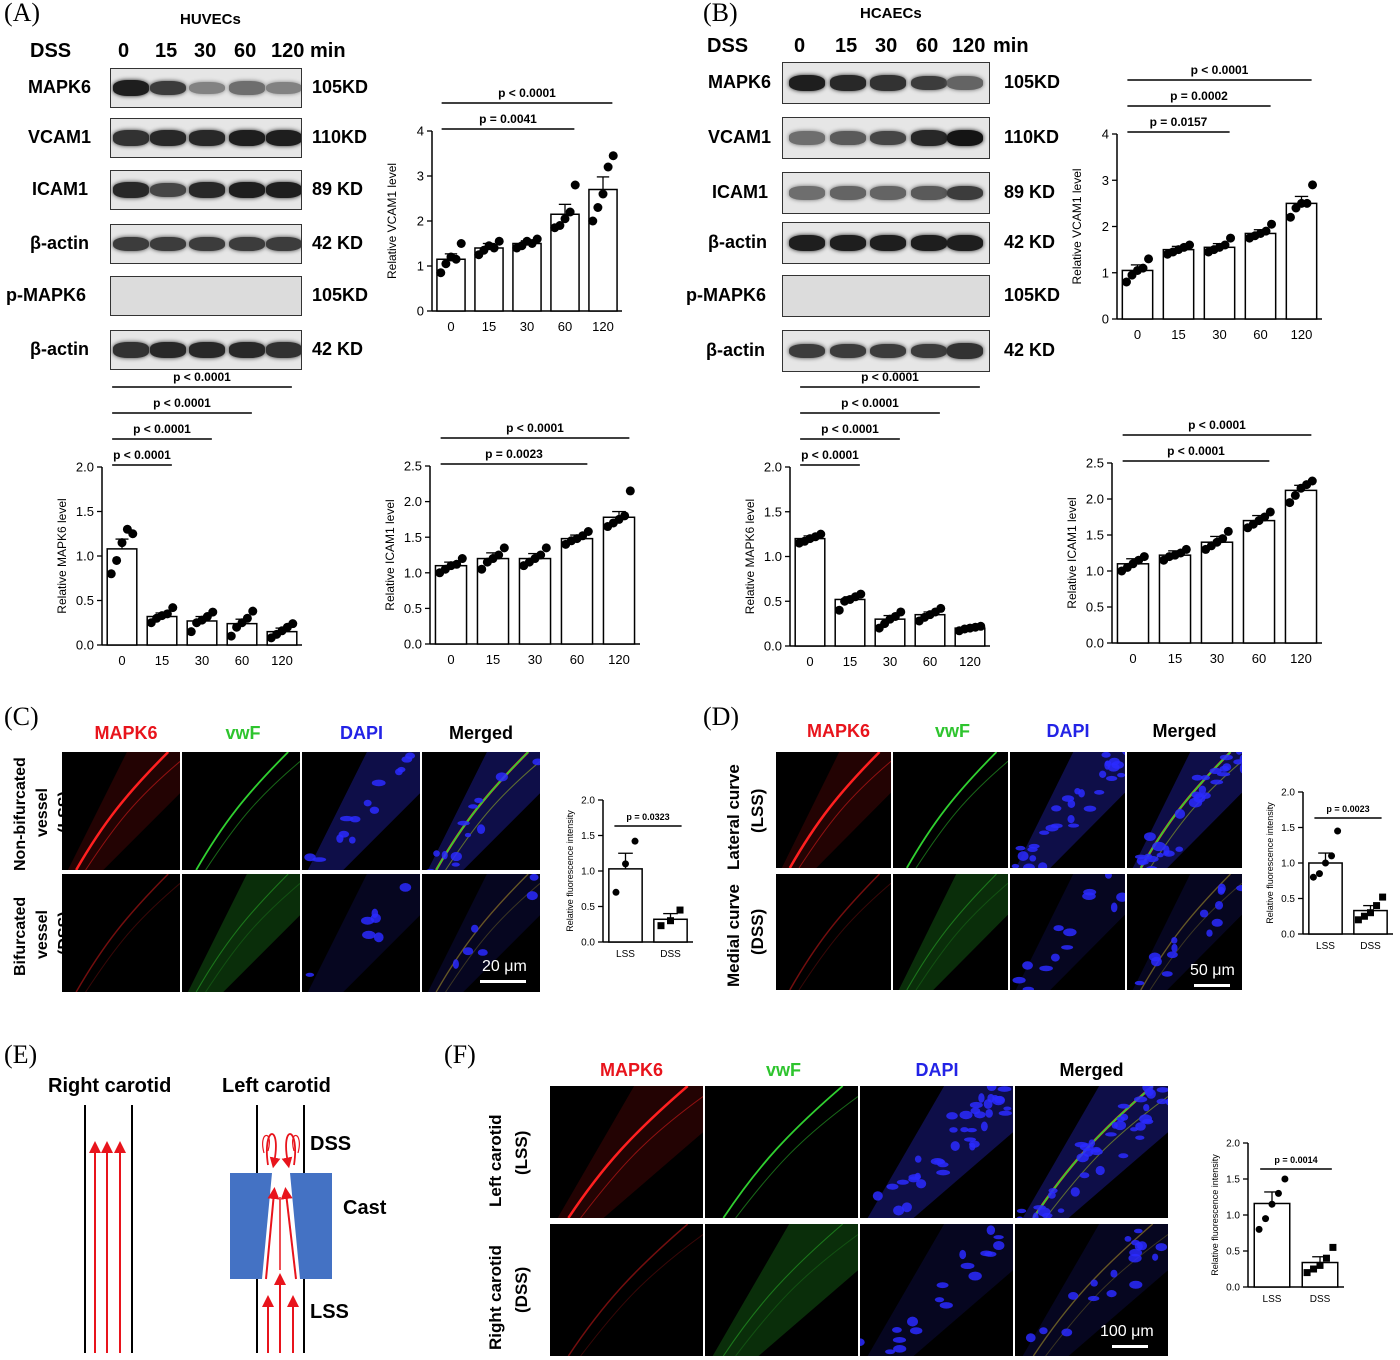 The height and width of the screenshot is (1360, 1400). What do you see at coordinates (846, 46) in the screenshot?
I see `time-label: 15` at bounding box center [846, 46].